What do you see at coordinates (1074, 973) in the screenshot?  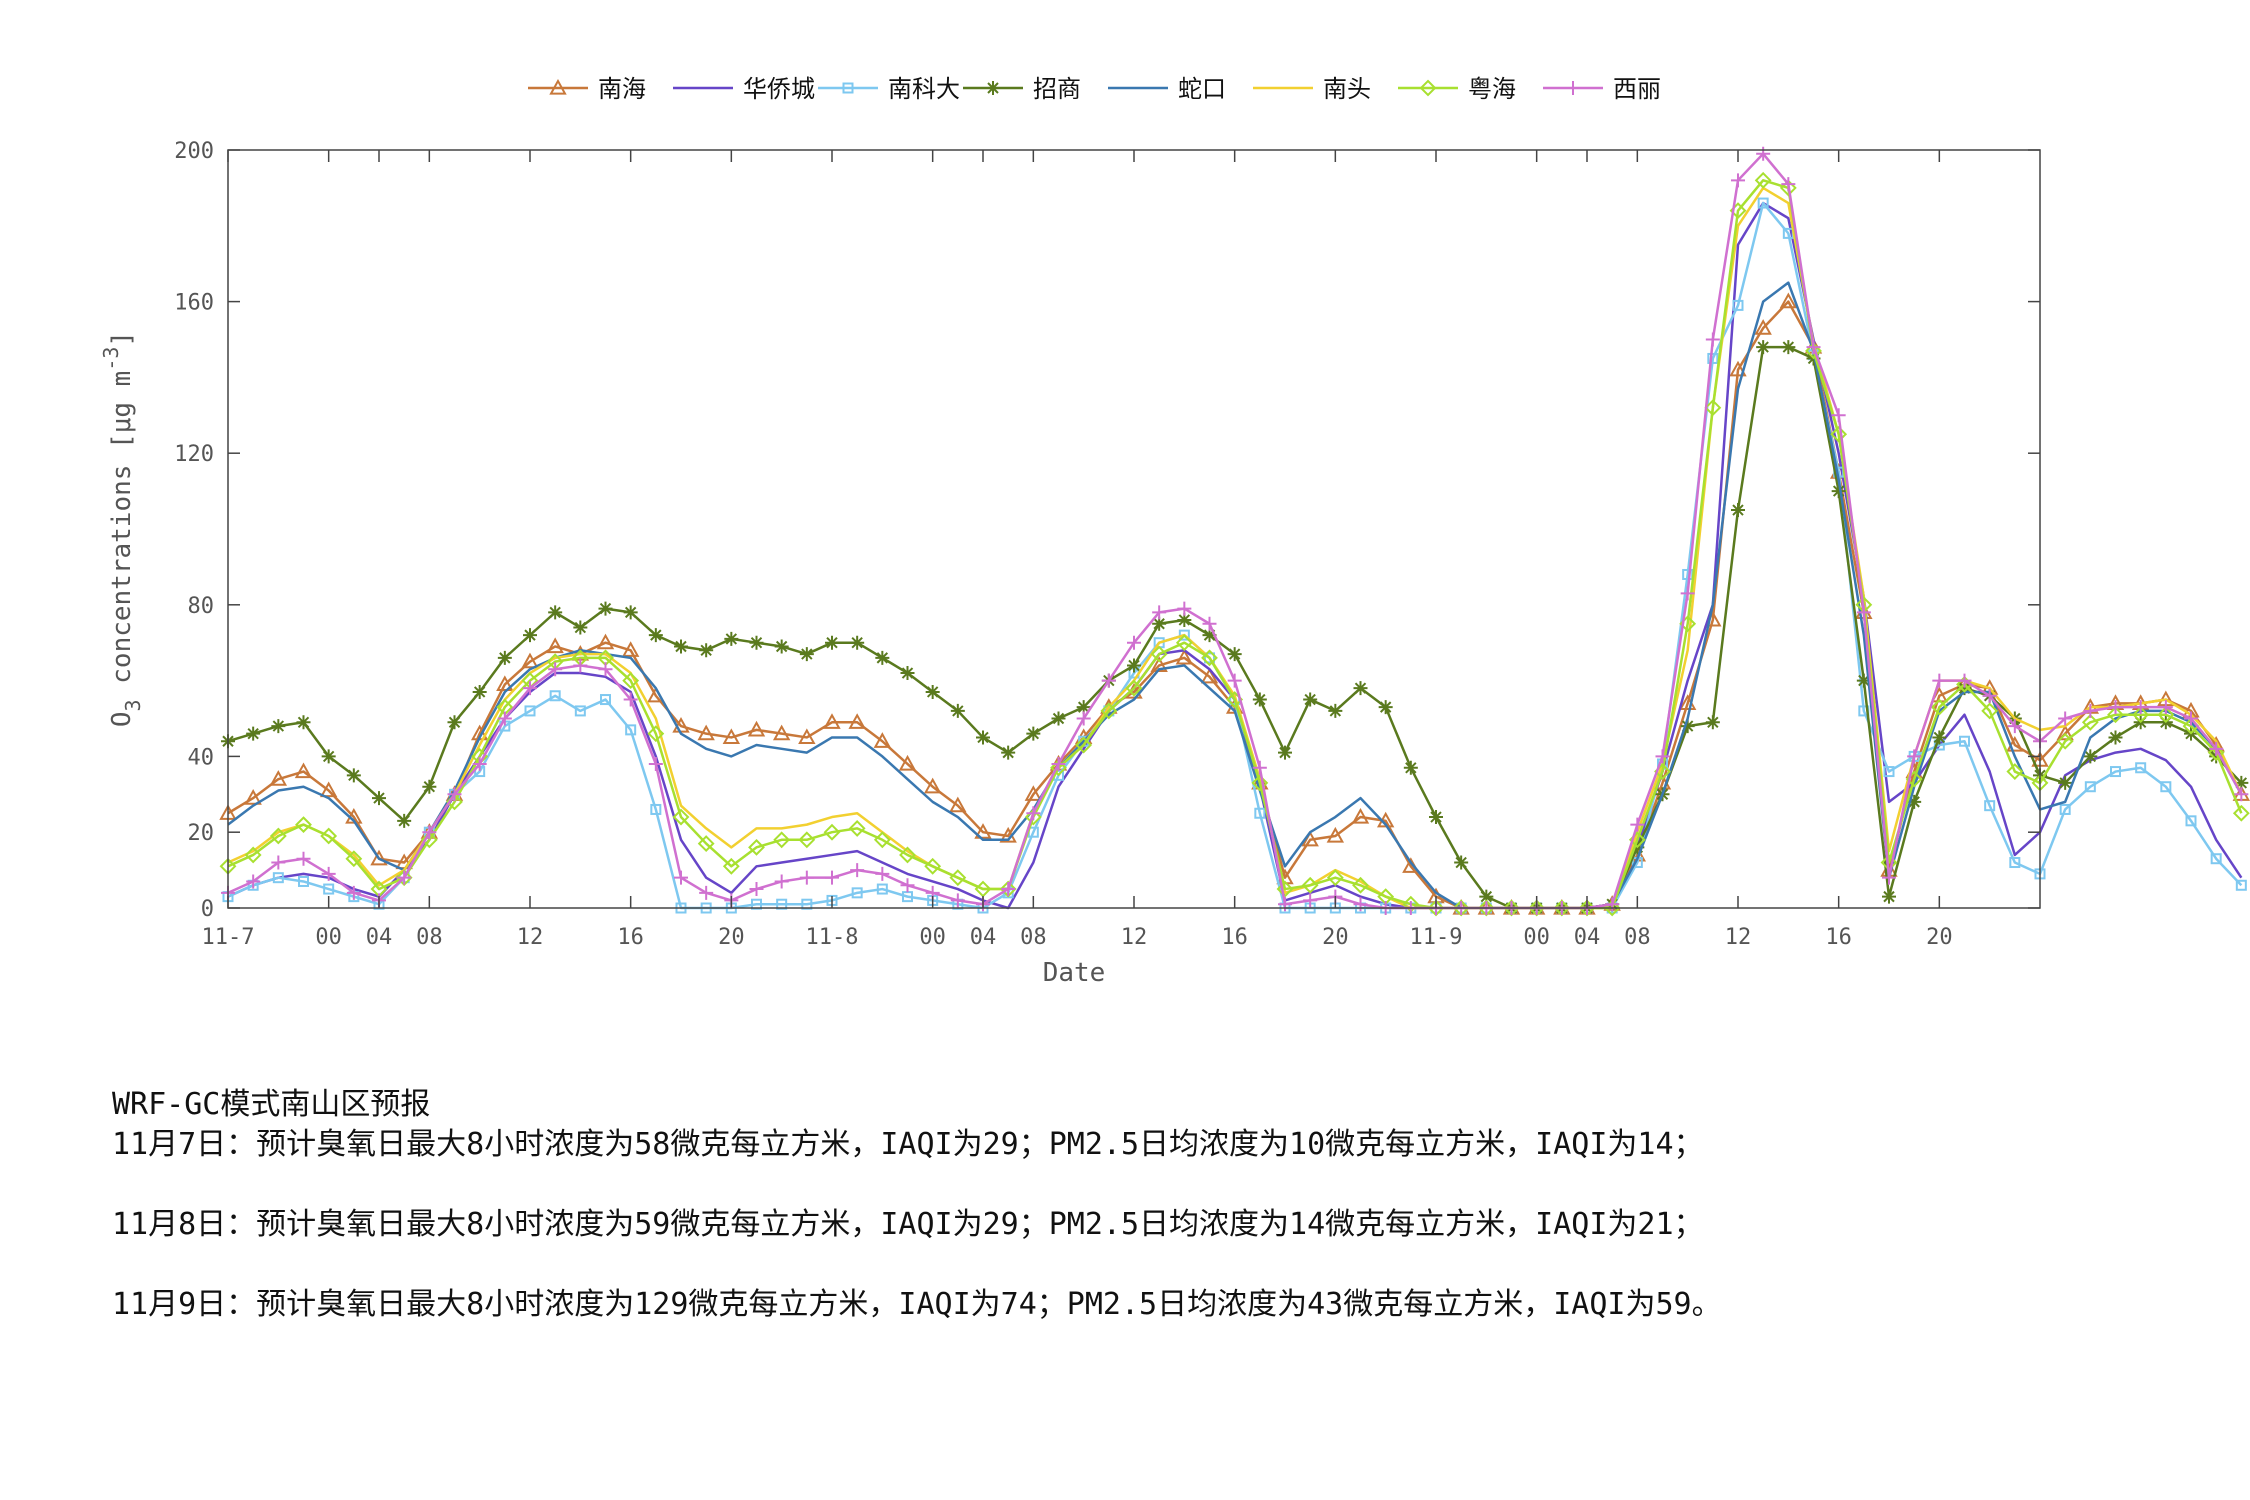 I see `x-axis-label: Date` at bounding box center [1074, 973].